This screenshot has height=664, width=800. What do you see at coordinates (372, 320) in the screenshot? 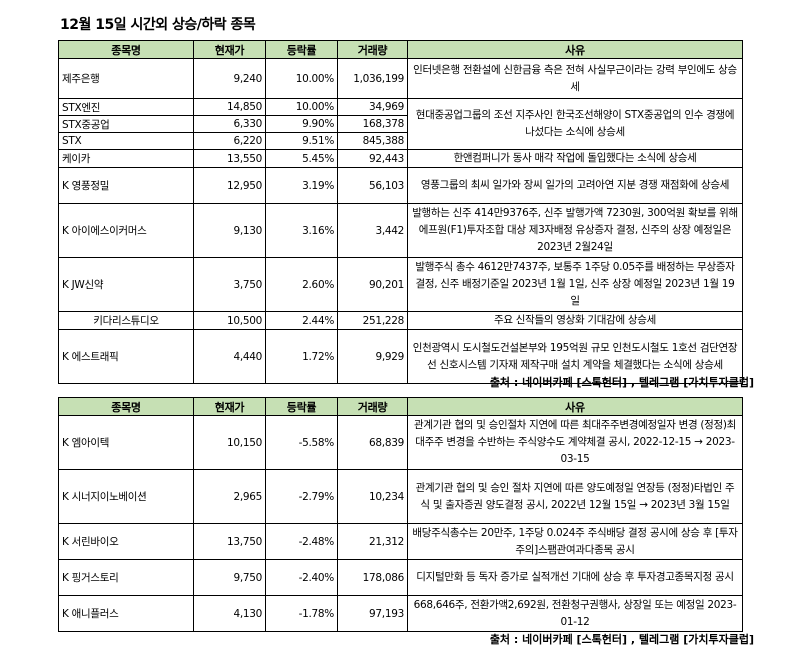
I see `stock-volume: 251,228` at bounding box center [372, 320].